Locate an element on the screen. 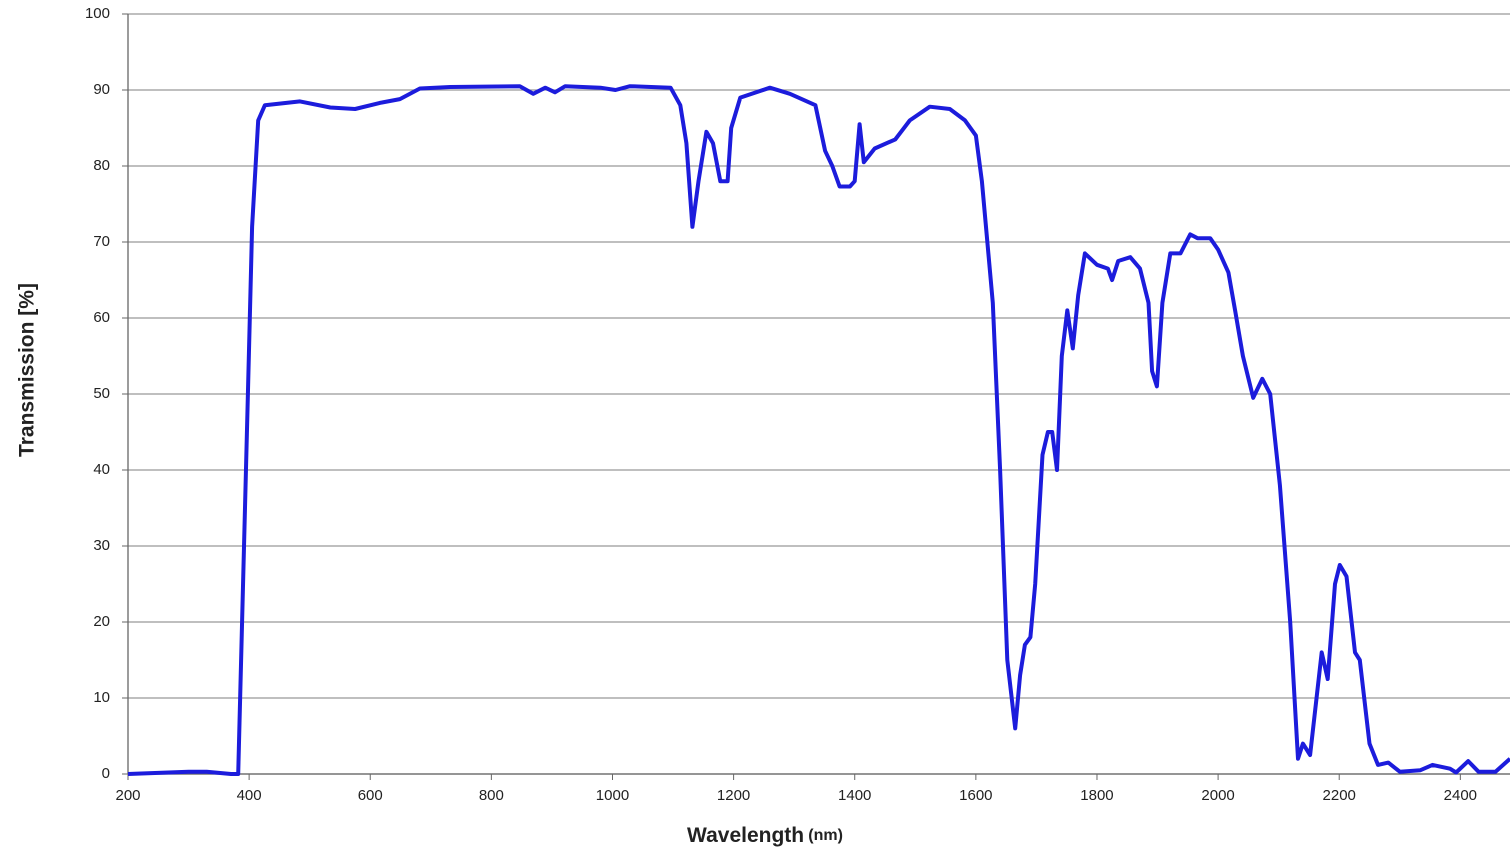 The width and height of the screenshot is (1510, 852). x-axis-label: Wavelength (nm) is located at coordinates (765, 835).